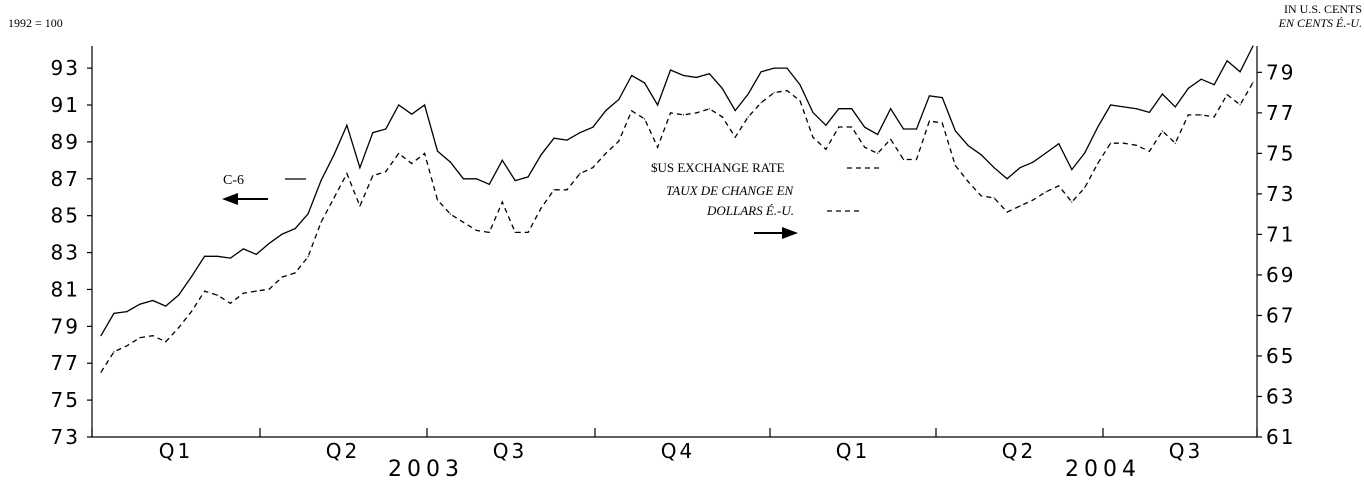 The height and width of the screenshot is (480, 1364). Describe the element at coordinates (65, 105) in the screenshot. I see `left-tick-label: 91` at that location.